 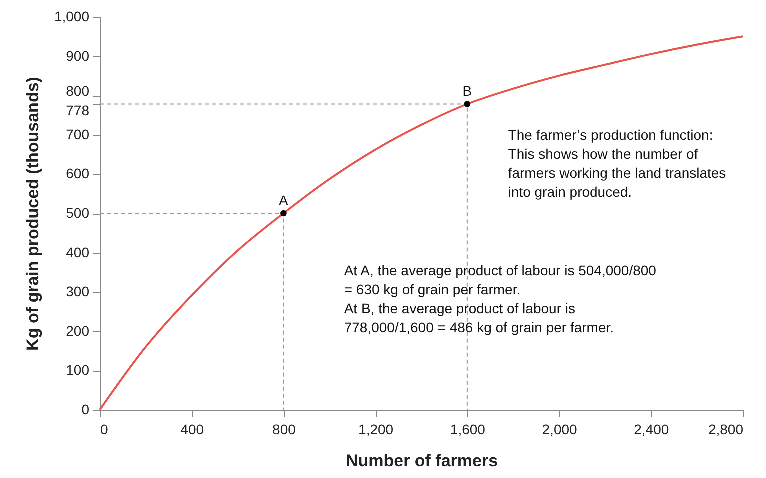 I want to click on y-tick-label: 100, so click(x=78, y=370).